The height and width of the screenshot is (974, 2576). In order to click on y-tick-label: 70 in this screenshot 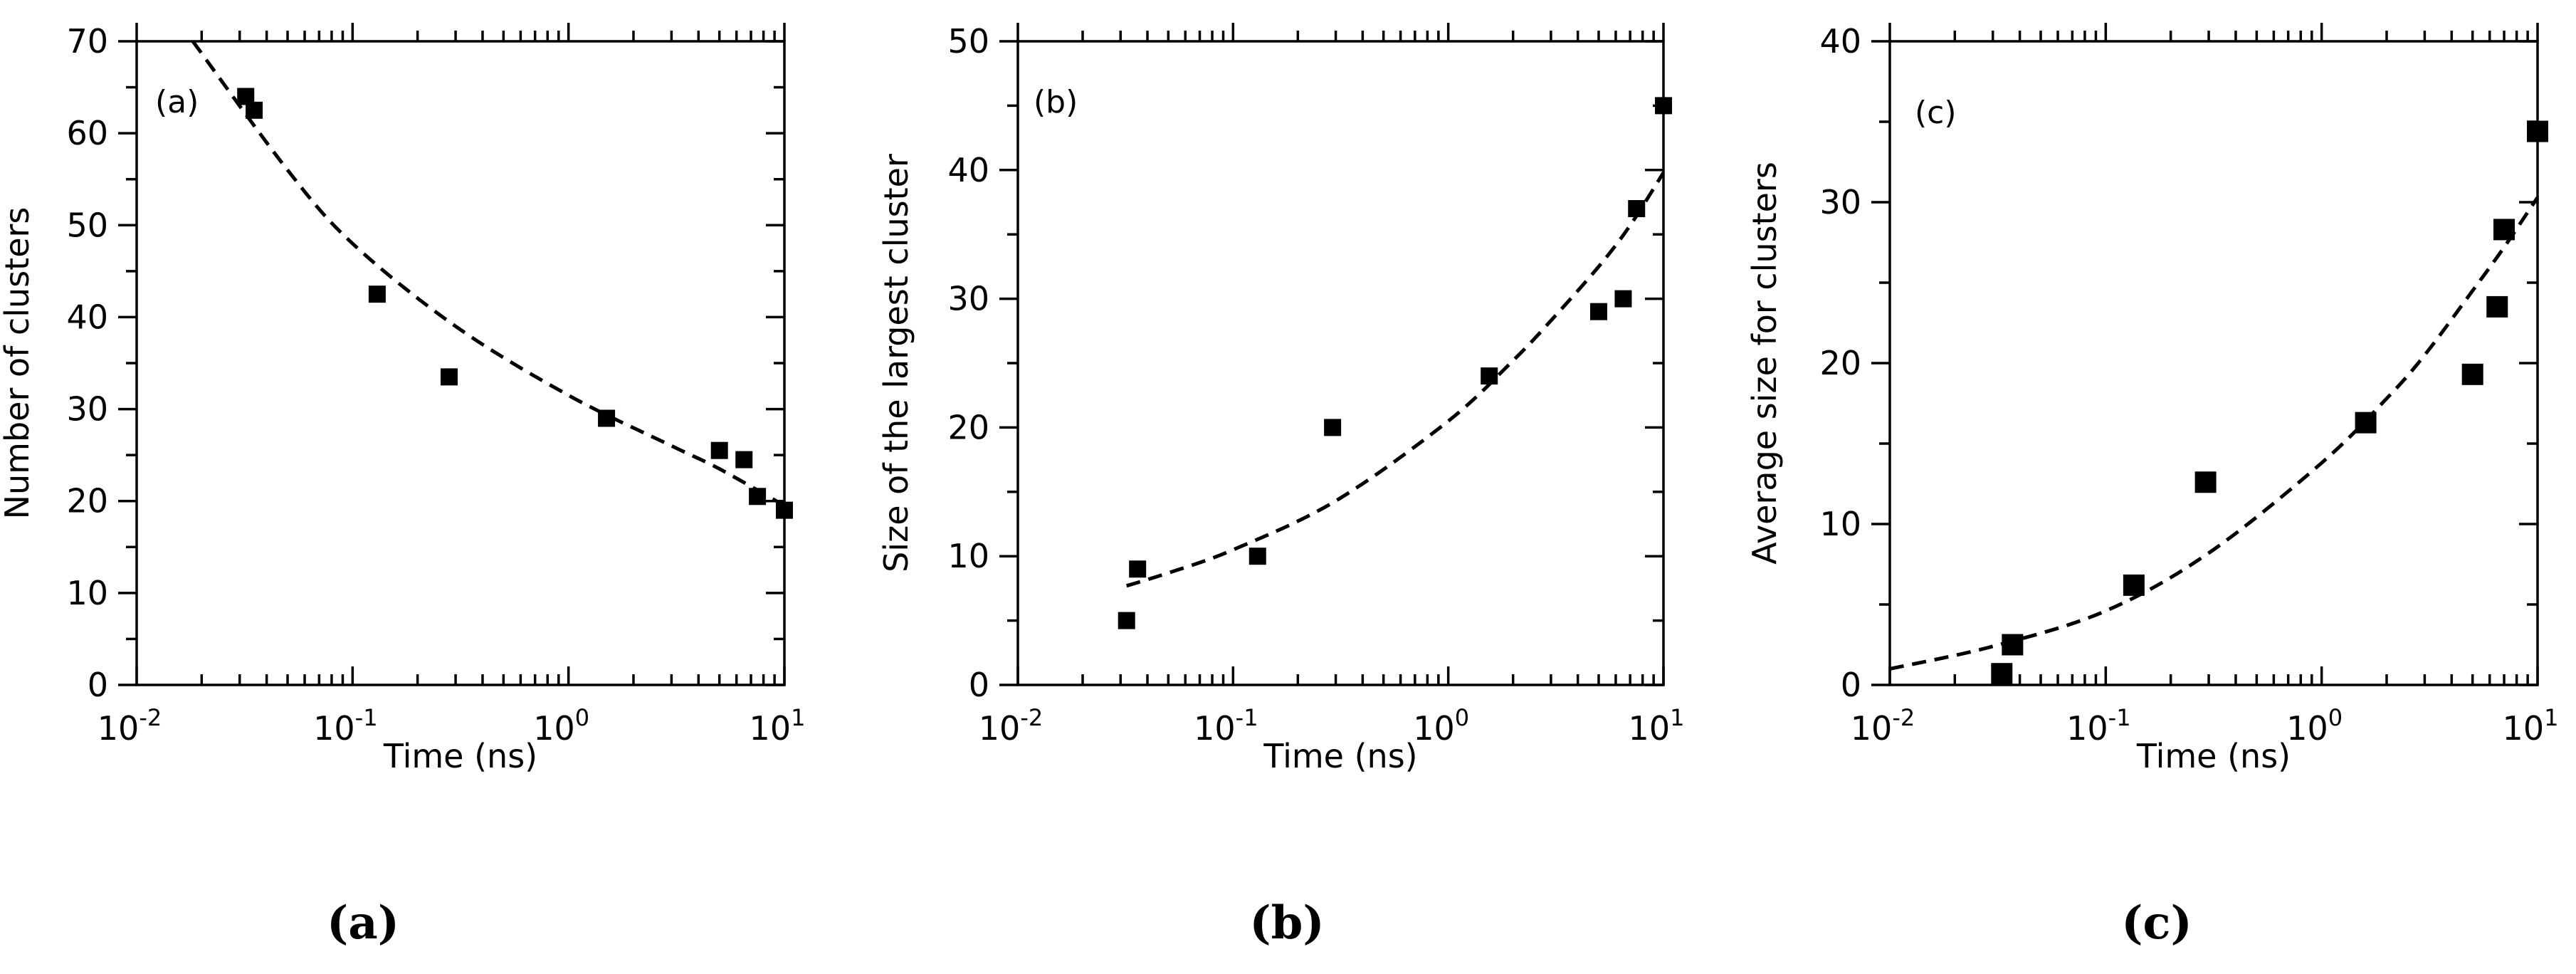, I will do `click(87, 41)`.